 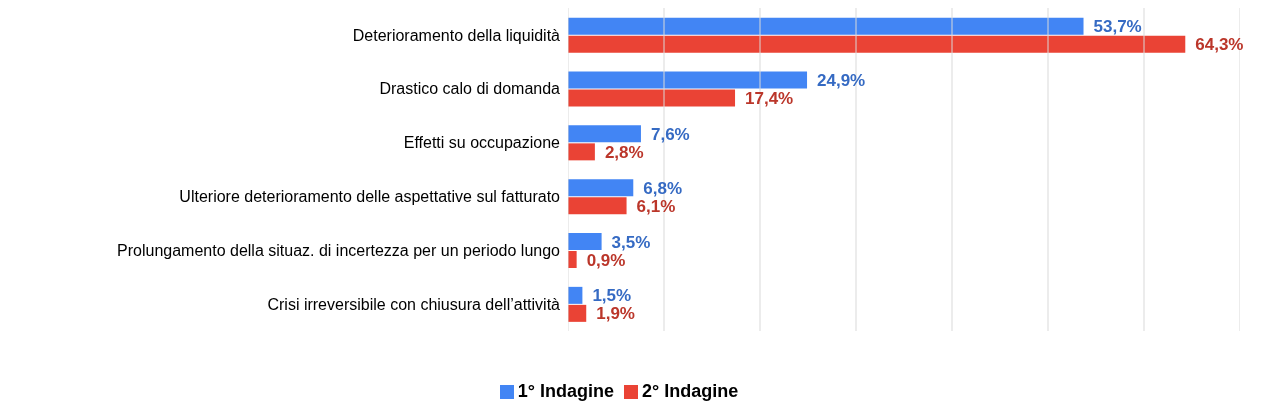 What do you see at coordinates (624, 152) in the screenshot?
I see `data-label: 2,8%` at bounding box center [624, 152].